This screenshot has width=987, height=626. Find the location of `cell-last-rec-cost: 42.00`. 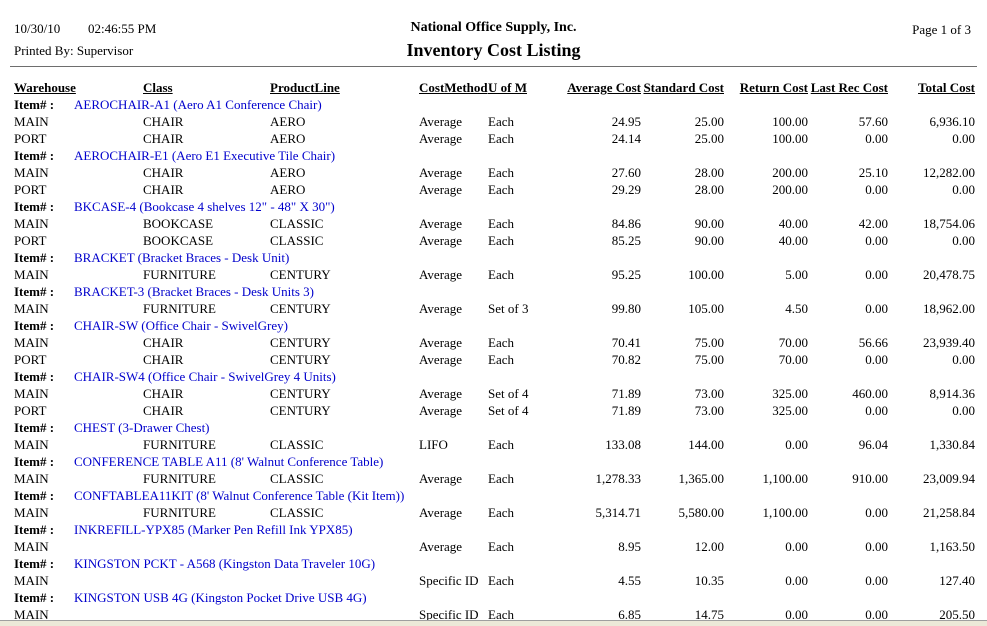

cell-last-rec-cost: 42.00 is located at coordinates (873, 223).